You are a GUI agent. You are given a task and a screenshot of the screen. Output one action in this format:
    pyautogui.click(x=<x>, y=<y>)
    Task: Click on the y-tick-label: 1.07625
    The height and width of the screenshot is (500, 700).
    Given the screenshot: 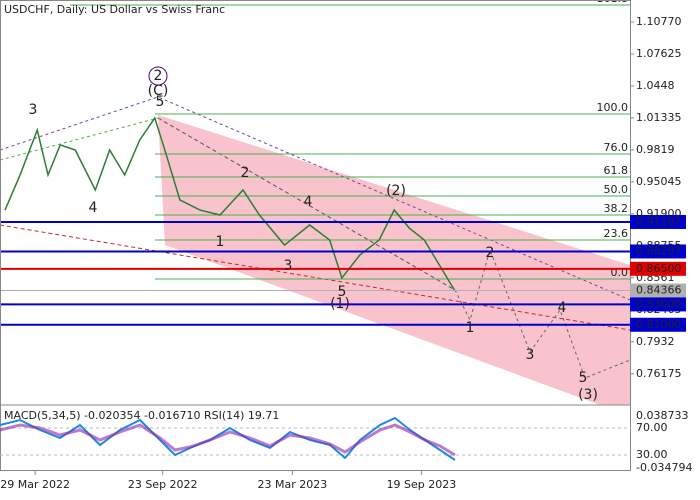 What is the action you would take?
    pyautogui.click(x=659, y=53)
    